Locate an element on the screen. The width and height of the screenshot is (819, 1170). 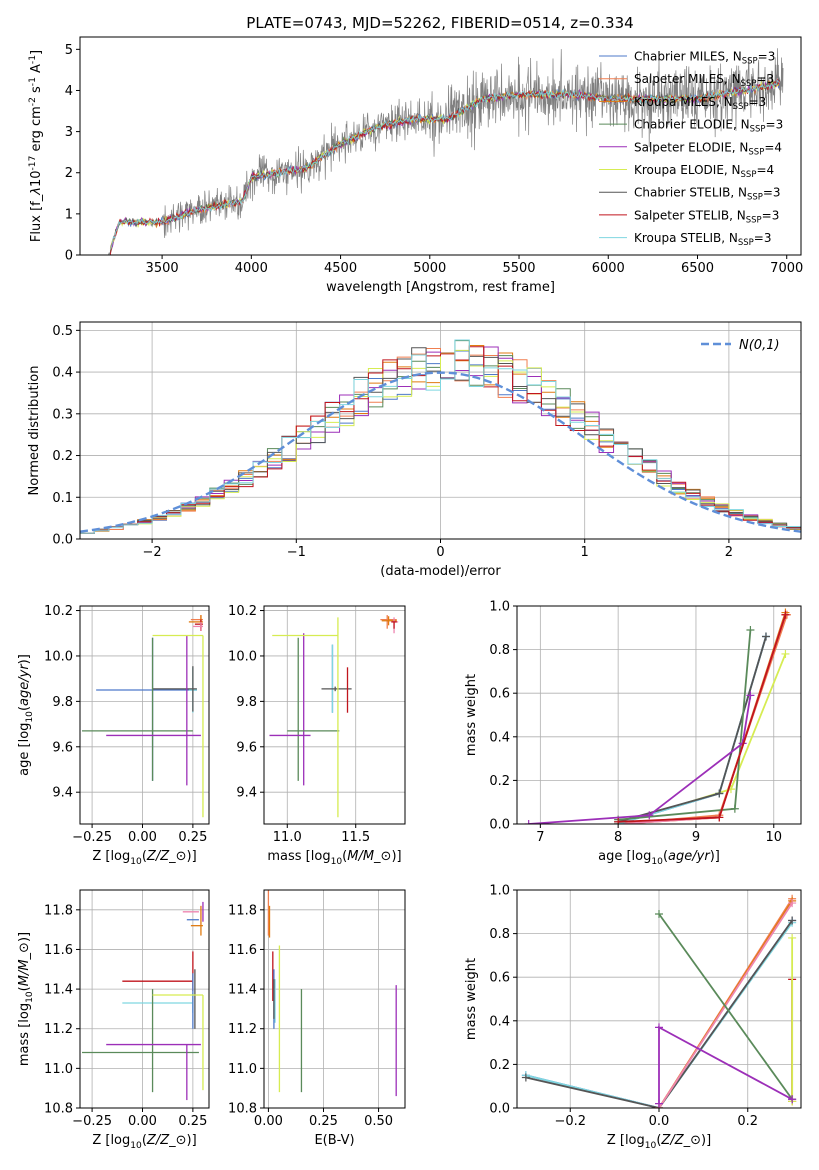
spectrum-xtick-label: 3500 is located at coordinates (162, 268).